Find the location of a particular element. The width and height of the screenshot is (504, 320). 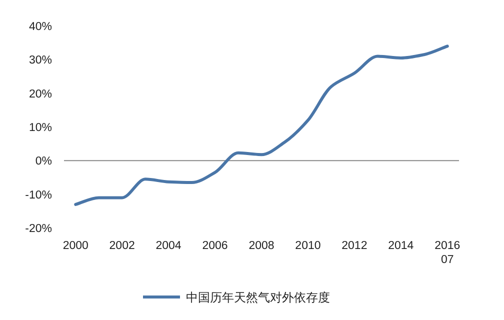

y-tick-label: -10% is located at coordinates (38, 195).